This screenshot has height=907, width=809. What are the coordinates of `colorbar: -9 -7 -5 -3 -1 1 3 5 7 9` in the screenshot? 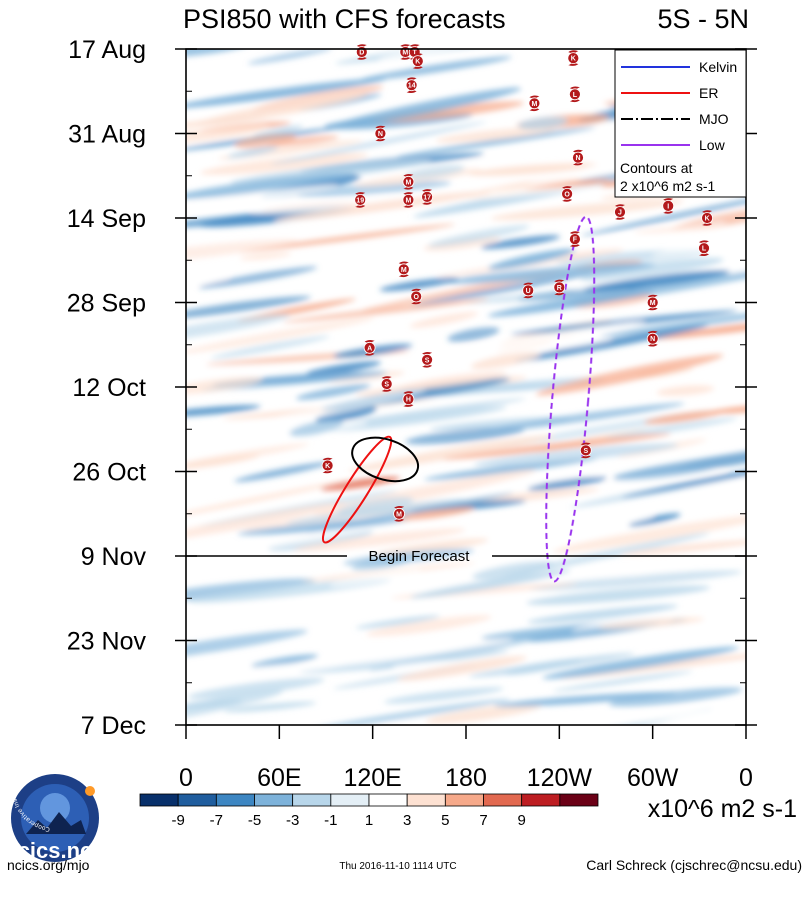 It's located at (369, 811).